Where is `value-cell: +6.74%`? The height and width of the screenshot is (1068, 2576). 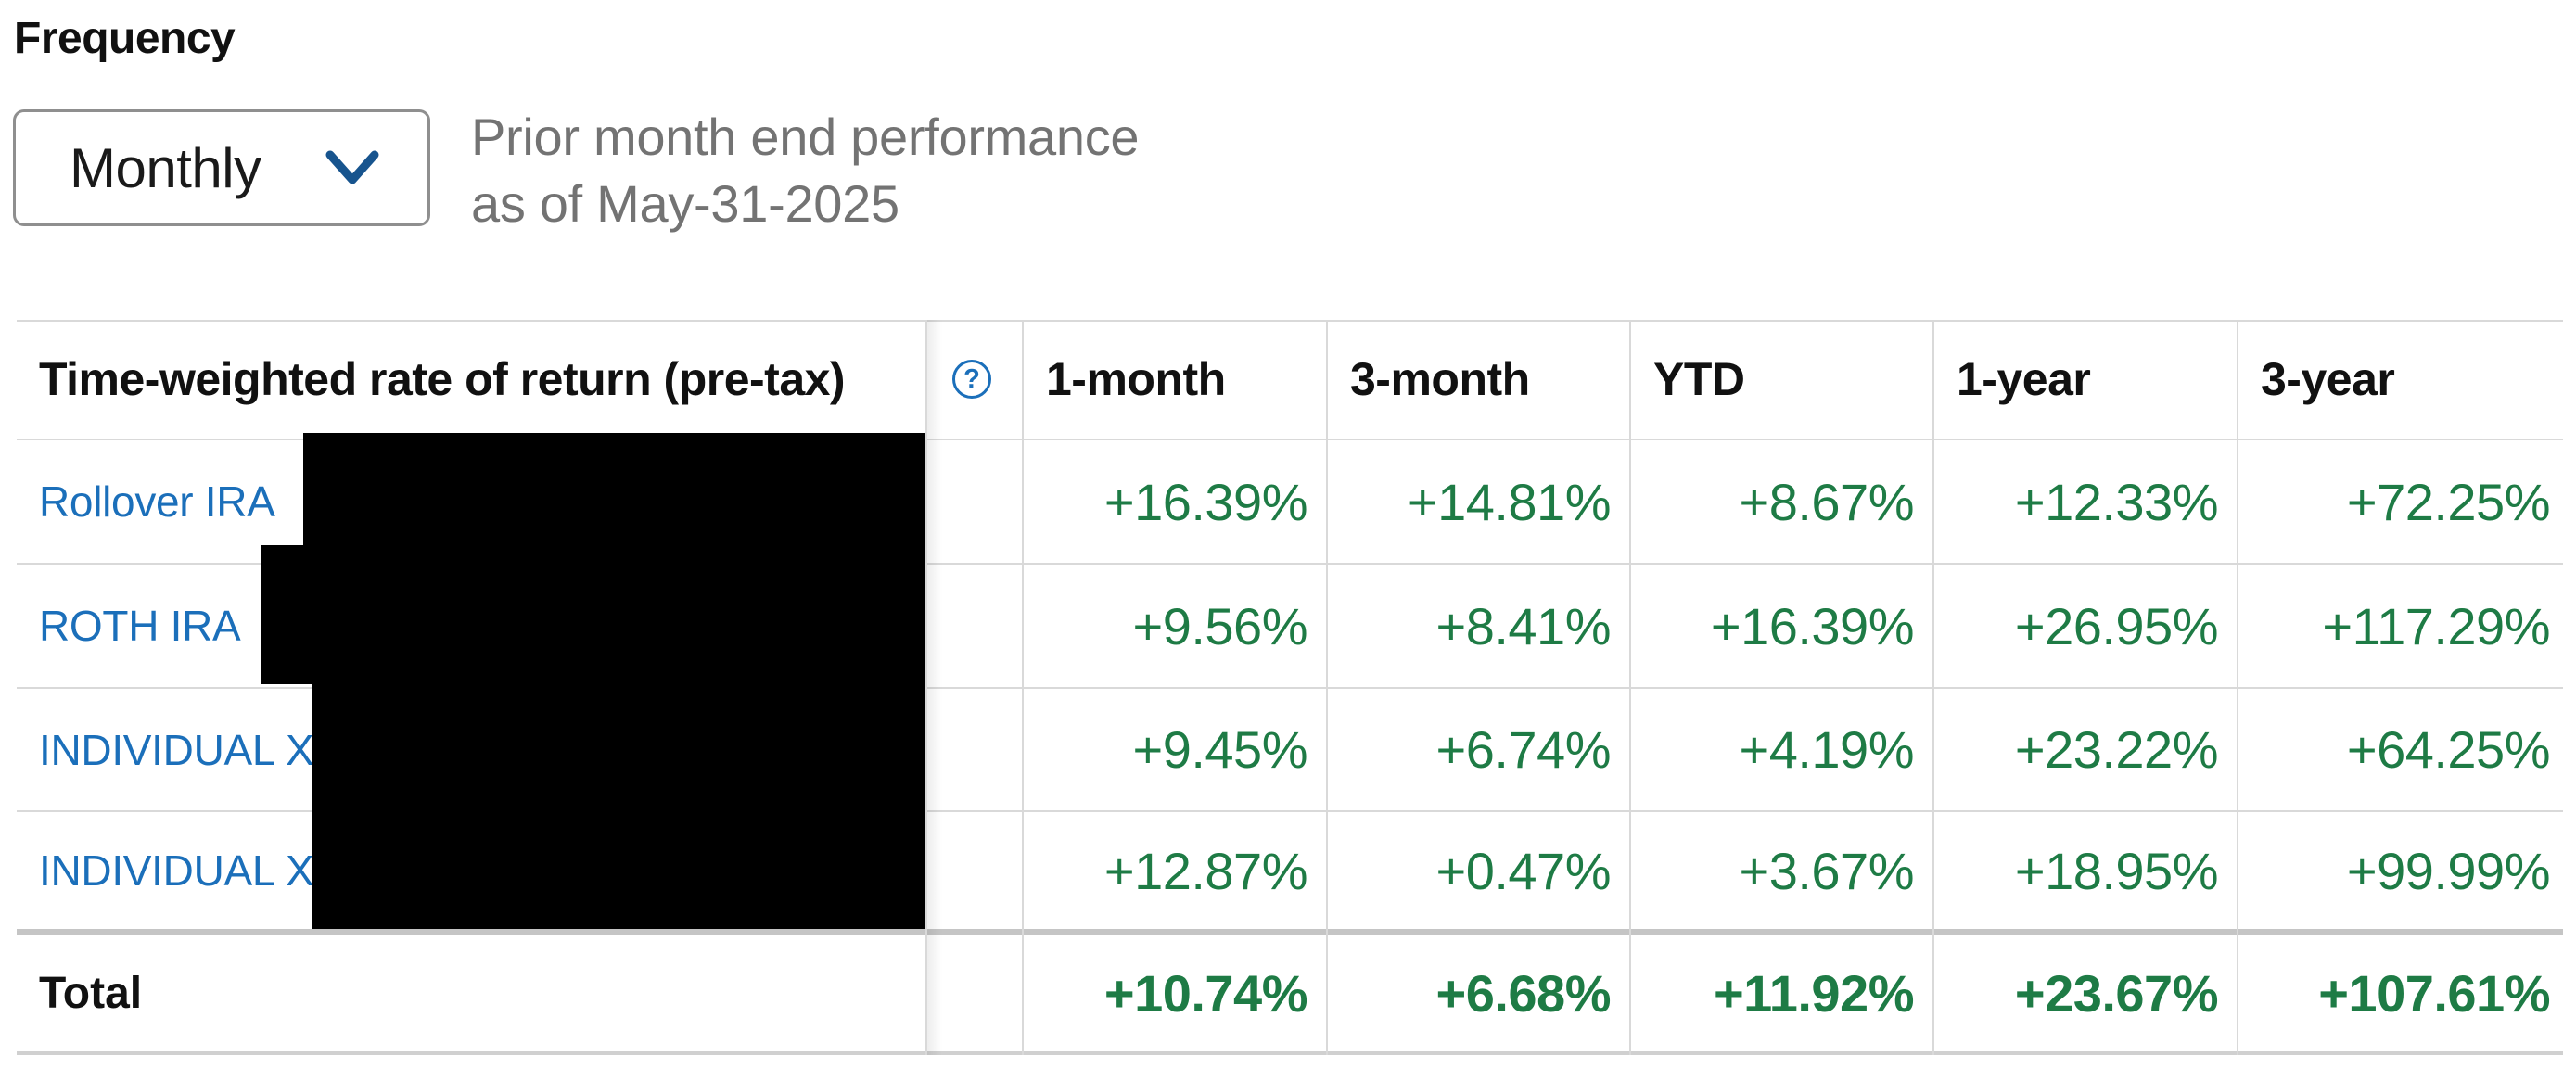 value-cell: +6.74% is located at coordinates (1524, 749).